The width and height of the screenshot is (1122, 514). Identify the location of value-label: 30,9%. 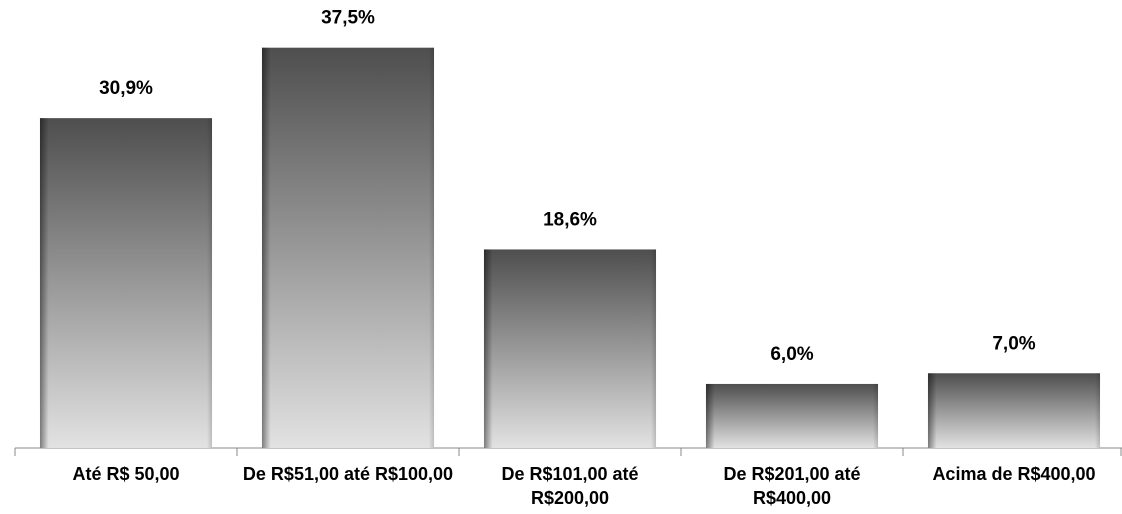
(126, 88).